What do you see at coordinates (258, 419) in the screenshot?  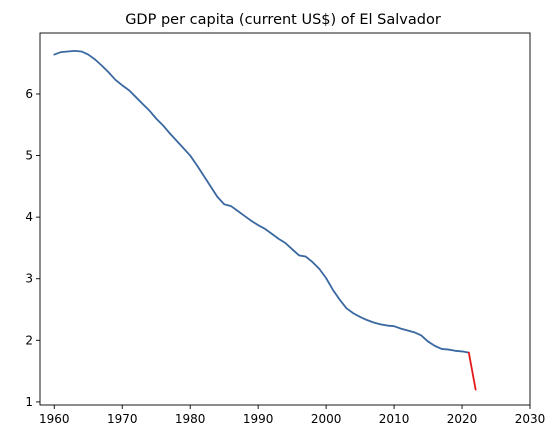 I see `x-tick-label: 1990` at bounding box center [258, 419].